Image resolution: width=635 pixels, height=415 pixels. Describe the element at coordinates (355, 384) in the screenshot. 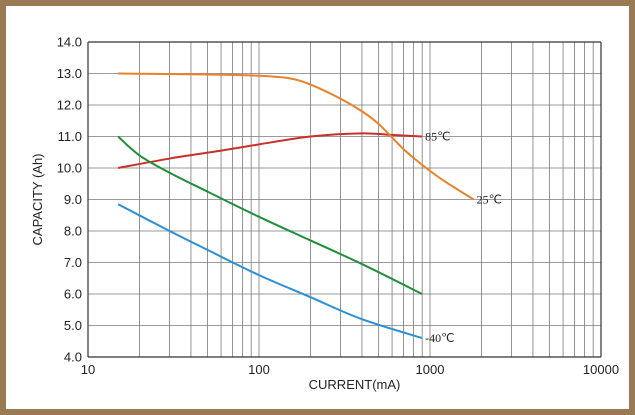

I see `x-axis-label: CURRENT(mA)` at that location.